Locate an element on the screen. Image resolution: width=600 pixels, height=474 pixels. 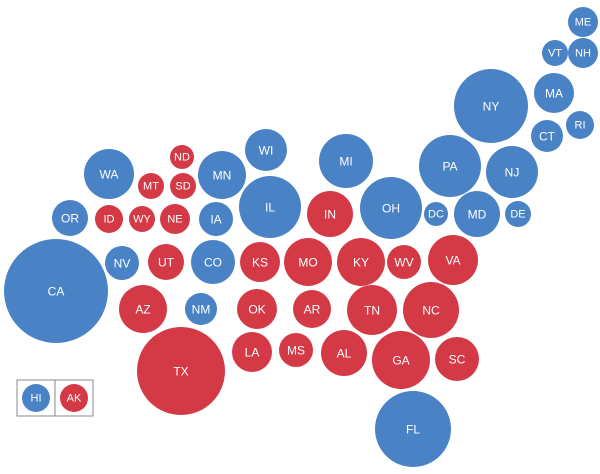
state-circle-ny is located at coordinates (491, 106).